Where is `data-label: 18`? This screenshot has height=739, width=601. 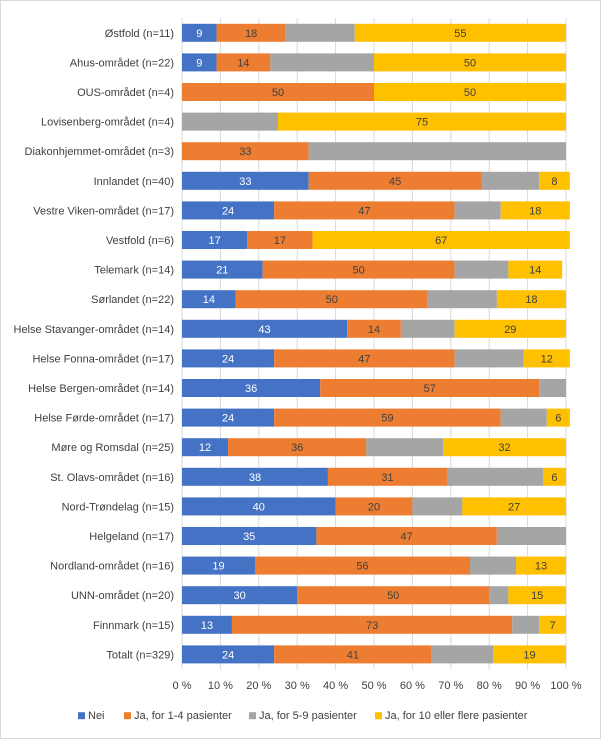
data-label: 18 is located at coordinates (531, 300).